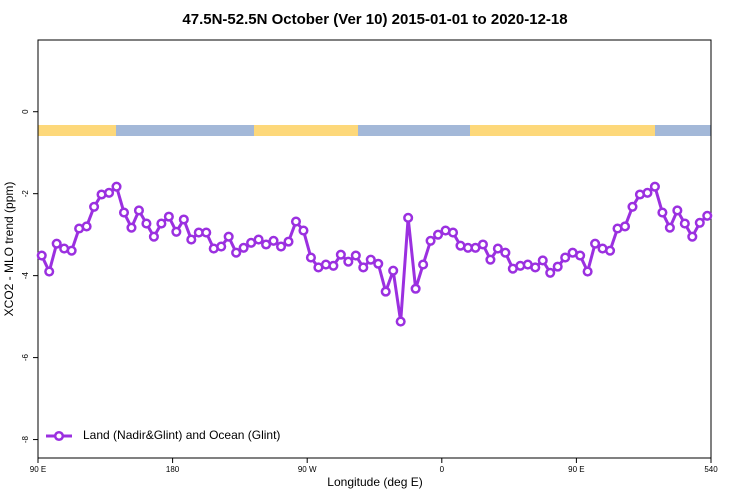 The width and height of the screenshot is (750, 500). I want to click on y-tick-label: -8, so click(25, 439).